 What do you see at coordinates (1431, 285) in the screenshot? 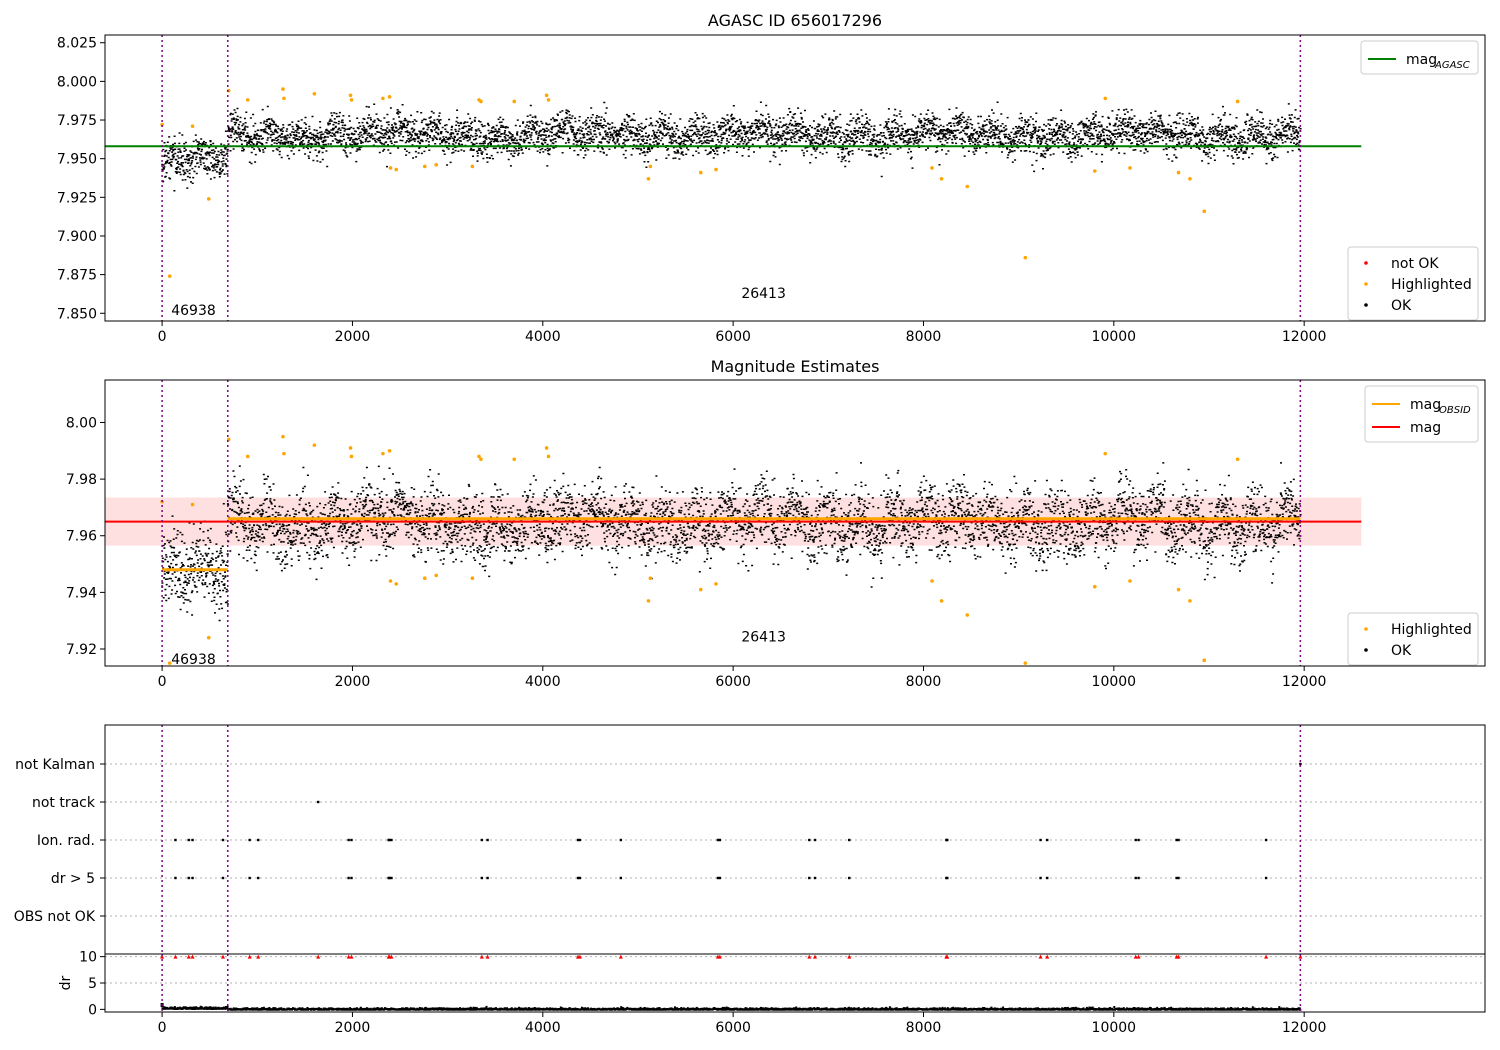
I see `legend-label: Highlighted` at bounding box center [1431, 285].